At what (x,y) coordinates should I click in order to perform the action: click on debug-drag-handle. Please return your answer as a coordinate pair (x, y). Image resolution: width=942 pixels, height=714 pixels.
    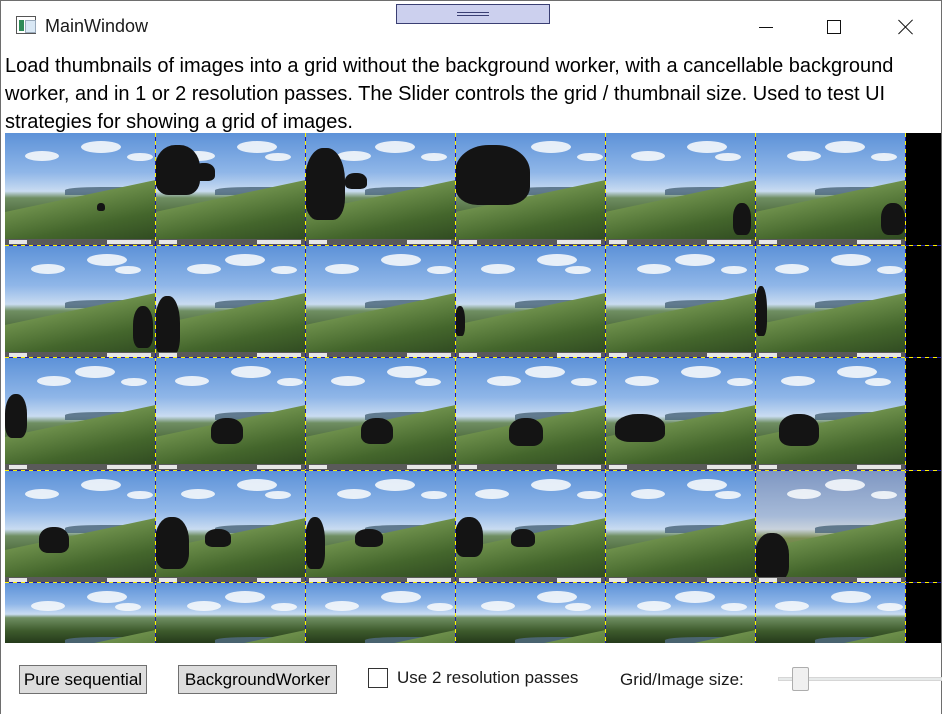
    Looking at the image, I should click on (473, 14).